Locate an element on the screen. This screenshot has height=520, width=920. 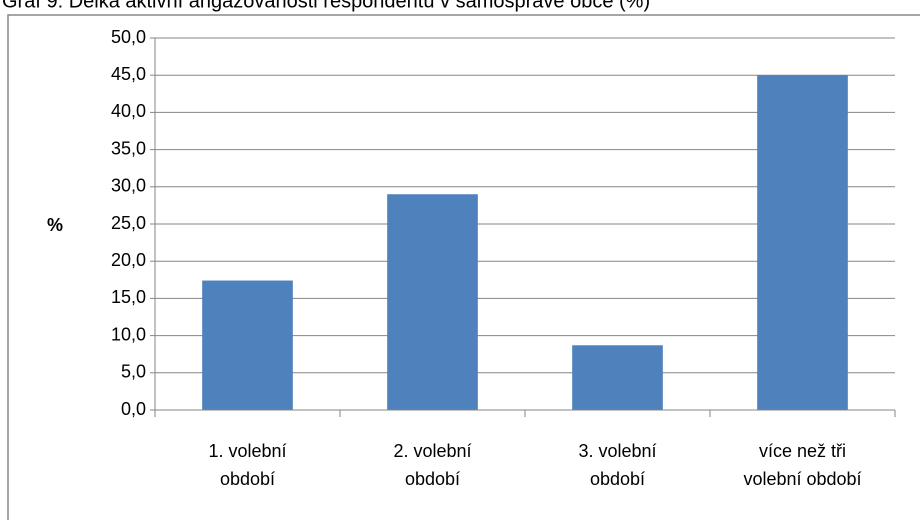
y-tick-label: 45,0 is located at coordinates (128, 74).